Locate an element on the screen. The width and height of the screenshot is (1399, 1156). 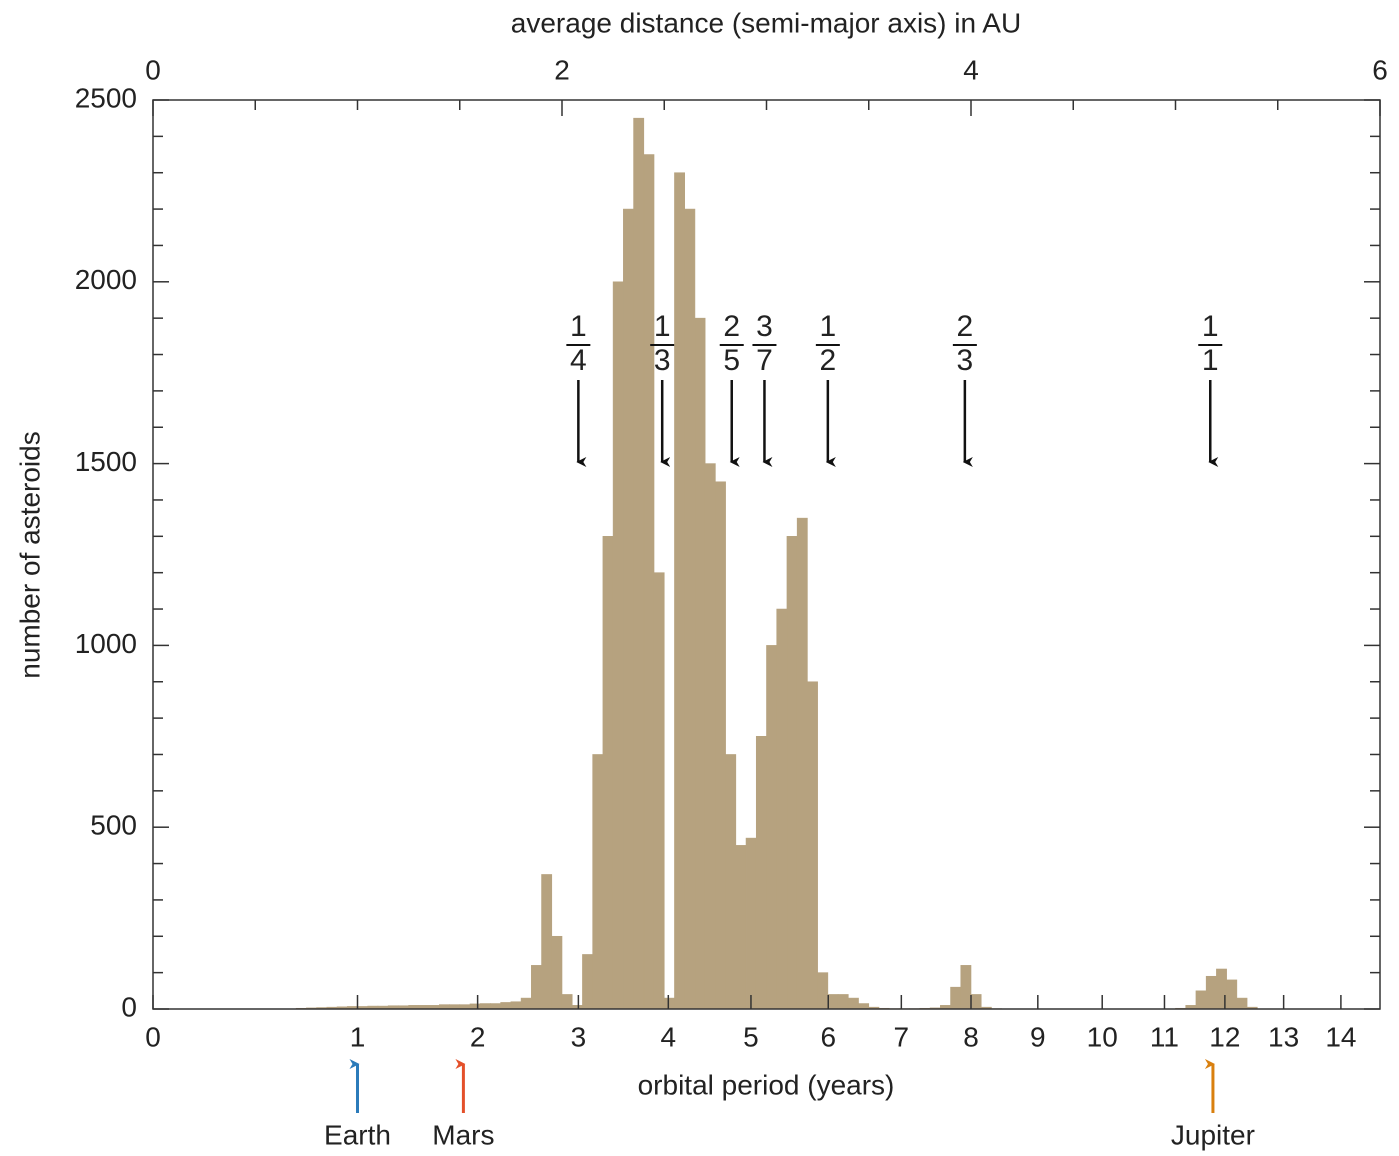
planet-label: Earth is located at coordinates (357, 1134).